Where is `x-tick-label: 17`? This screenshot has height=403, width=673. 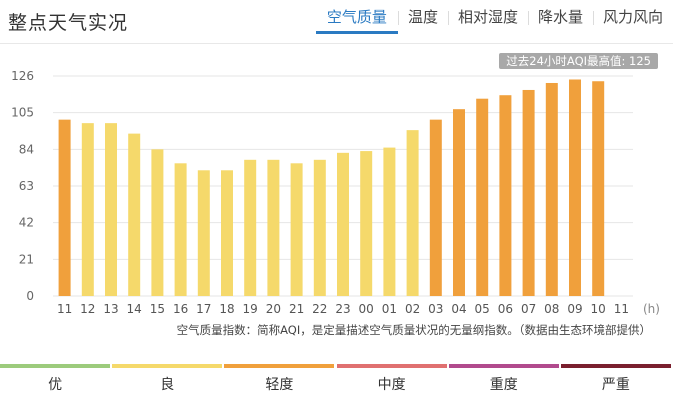
x-tick-label: 17 is located at coordinates (203, 309).